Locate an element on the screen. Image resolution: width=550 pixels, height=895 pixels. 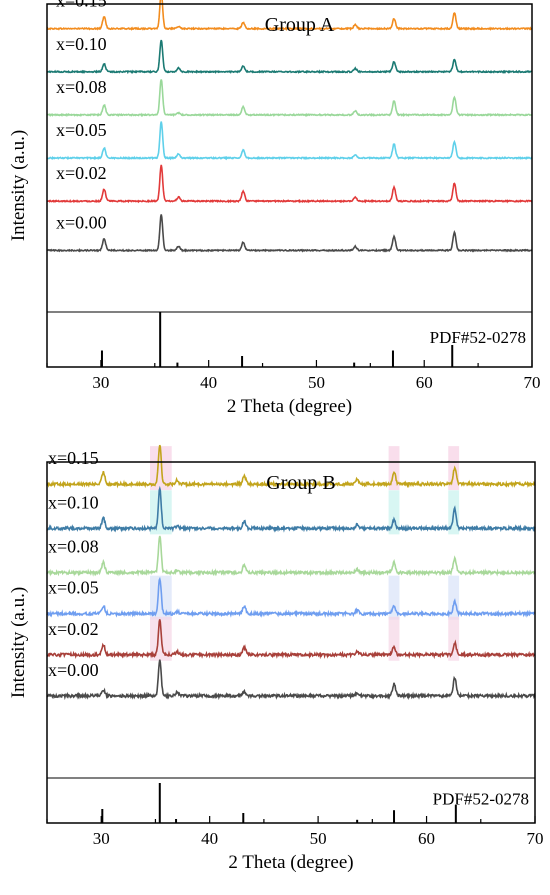
y-axis-title-a: Intensity (a.u.) is located at coordinates (18, 185).